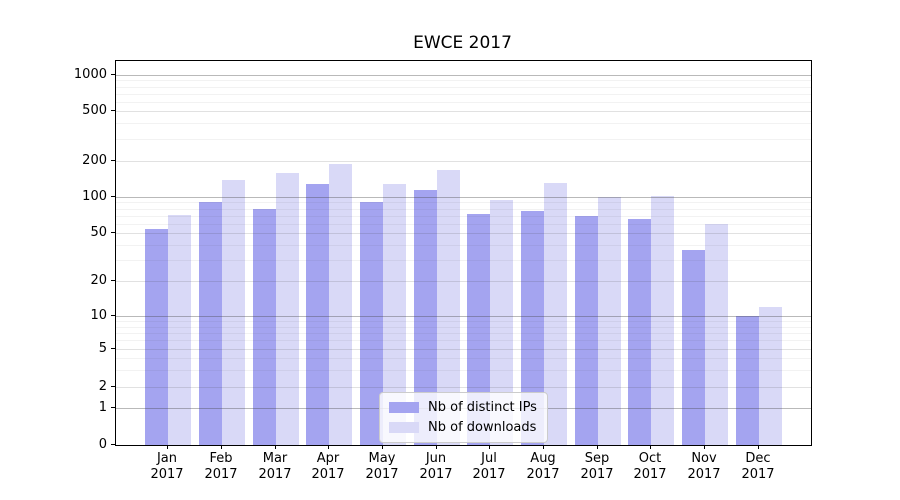  What do you see at coordinates (609, 321) in the screenshot?
I see `bar-downloads-sep` at bounding box center [609, 321].